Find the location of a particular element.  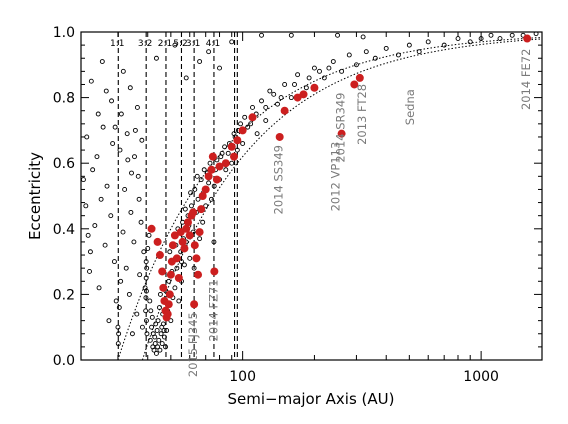

y-tick-label: 1.0 is located at coordinates (64, 33).